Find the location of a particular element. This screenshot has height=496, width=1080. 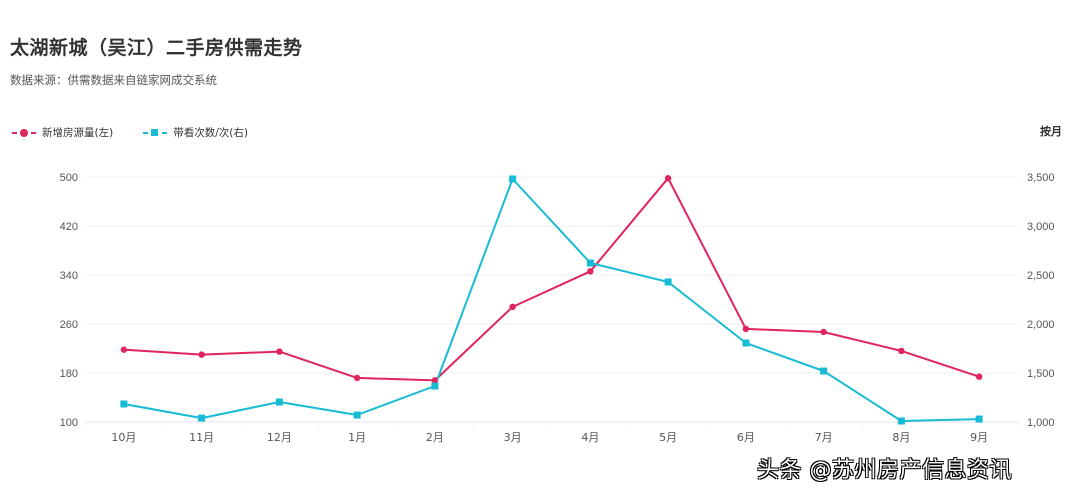

y-right-tick: 1,000 is located at coordinates (1041, 423).